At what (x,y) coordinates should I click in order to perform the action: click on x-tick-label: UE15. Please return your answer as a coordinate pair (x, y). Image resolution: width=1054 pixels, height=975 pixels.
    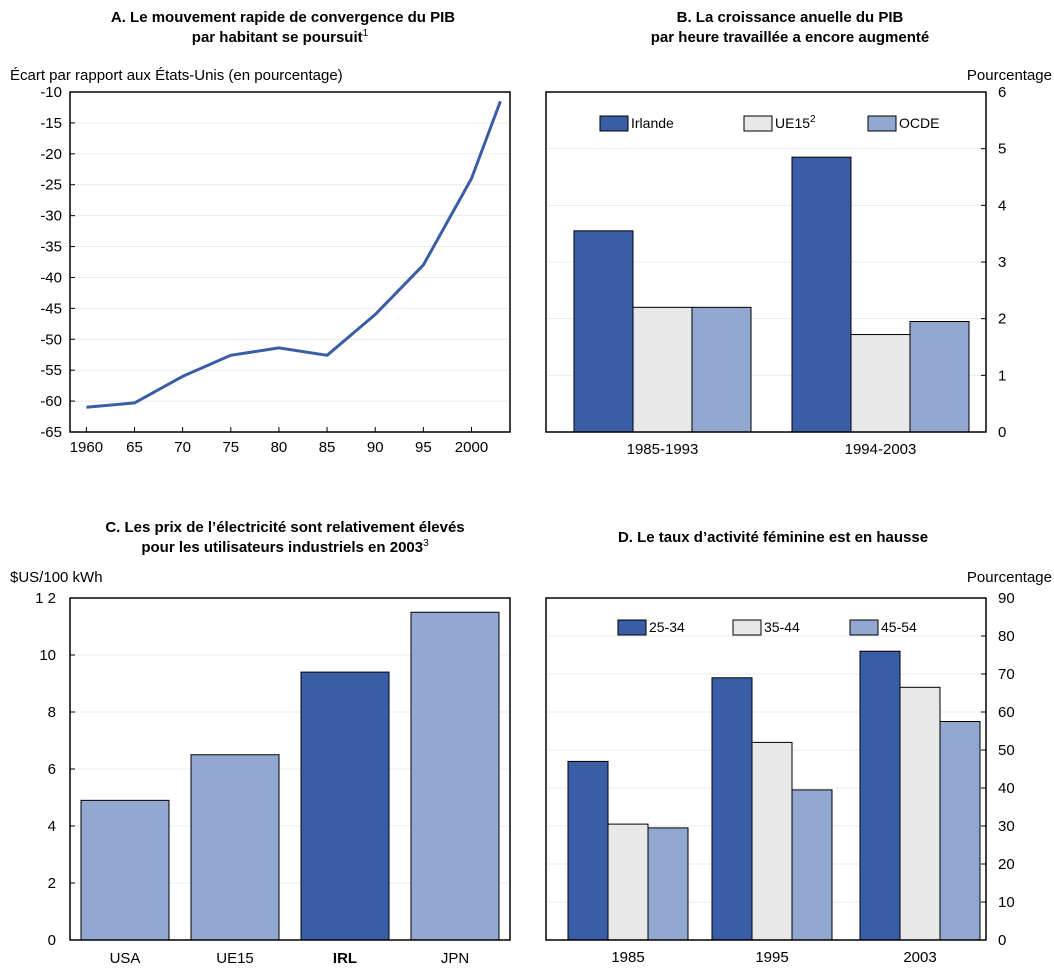
    Looking at the image, I should click on (235, 958).